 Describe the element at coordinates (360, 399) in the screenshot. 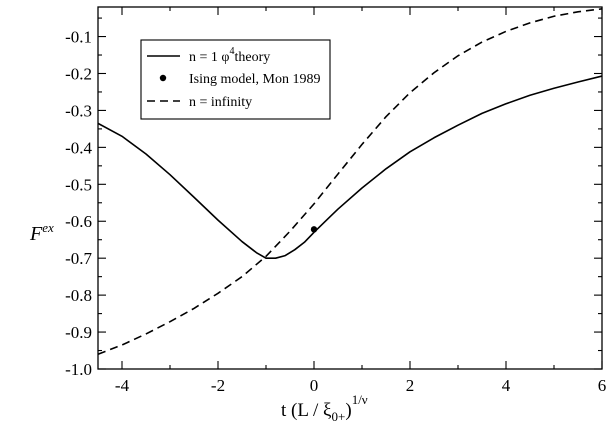

I see `x-axis-label-superscript: 1/ν` at that location.